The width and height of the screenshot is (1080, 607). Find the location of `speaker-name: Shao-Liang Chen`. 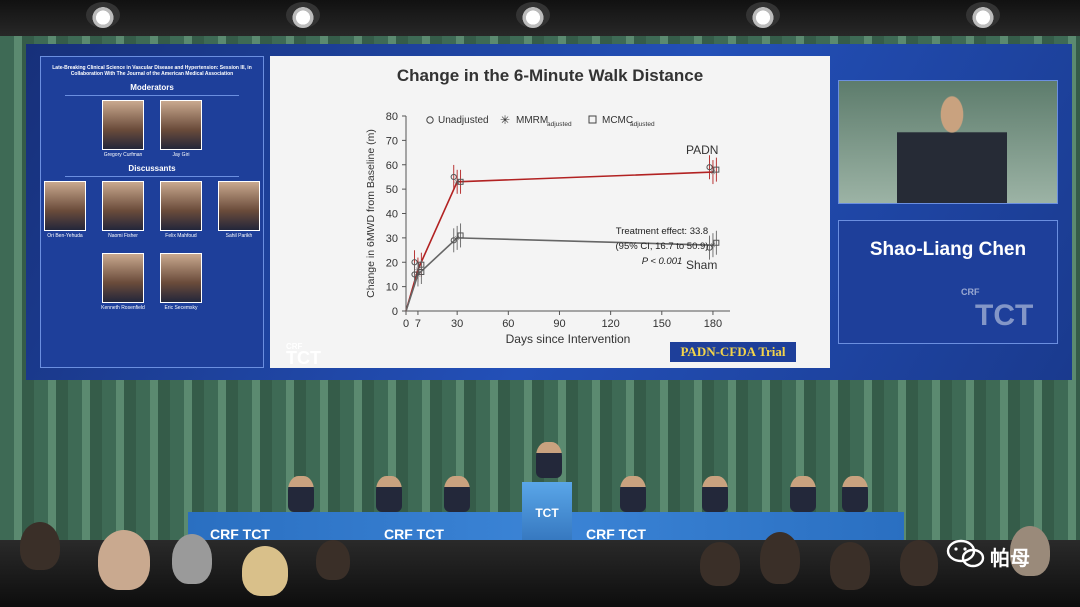

speaker-name: Shao-Liang Chen is located at coordinates (948, 249).